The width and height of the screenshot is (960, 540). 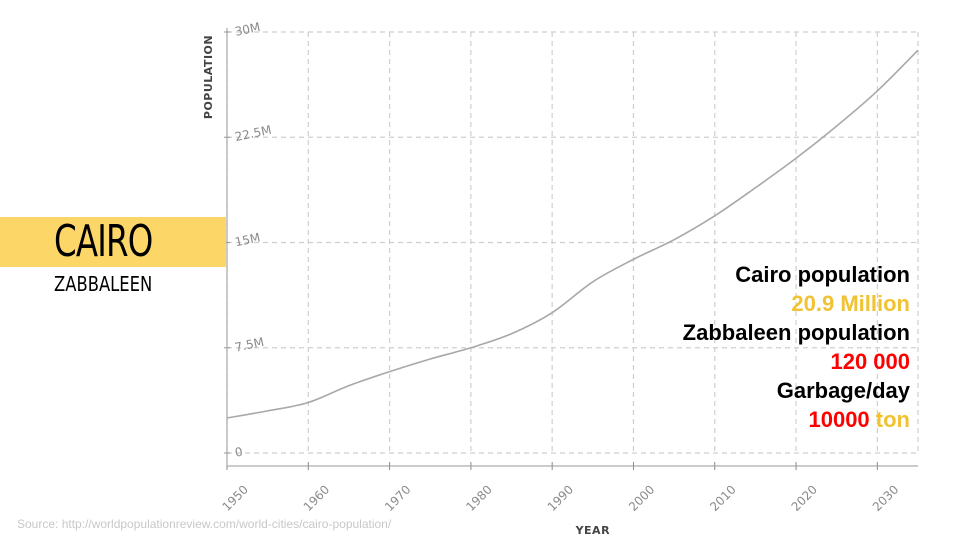 I want to click on x-tick-label: 1990, so click(x=560, y=497).